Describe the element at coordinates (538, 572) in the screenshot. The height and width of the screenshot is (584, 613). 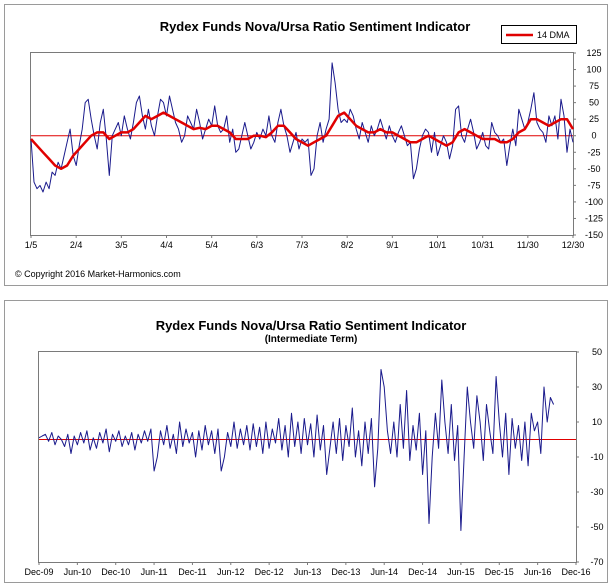
I see `x-tick-label-jun-16: Jun-16` at that location.